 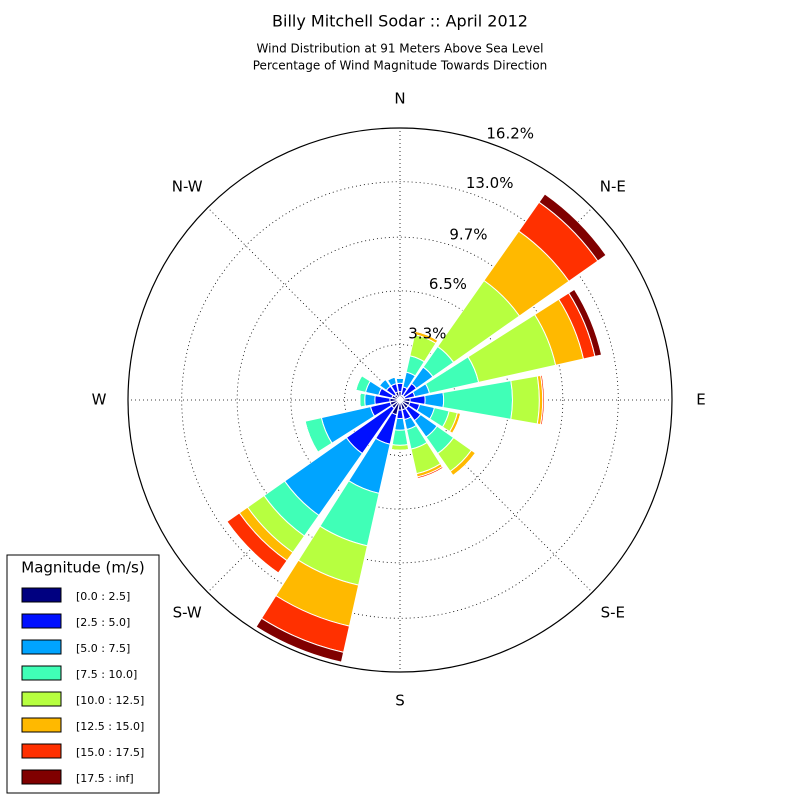 I want to click on direction-label: E, so click(x=700, y=400).